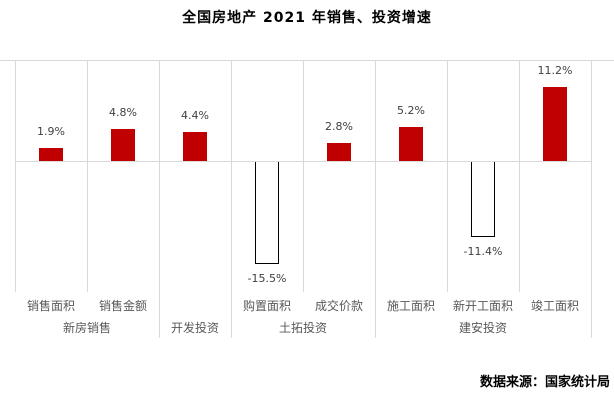  Describe the element at coordinates (267, 278) in the screenshot. I see `value-label: -15.5%` at that location.